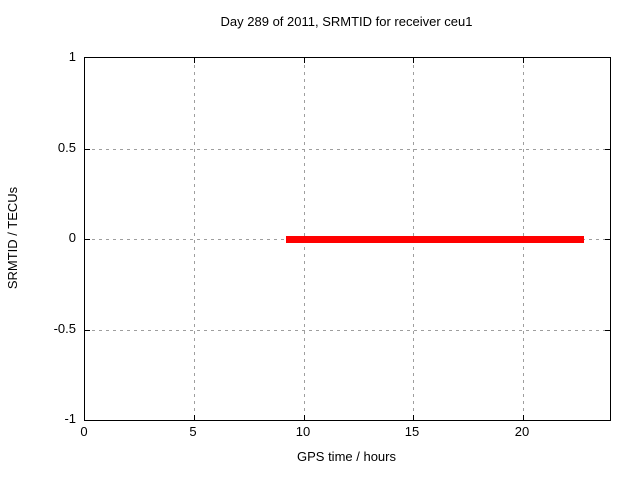 The image size is (640, 480). Describe the element at coordinates (346, 456) in the screenshot. I see `x-axis-label: GPS time / hours` at that location.